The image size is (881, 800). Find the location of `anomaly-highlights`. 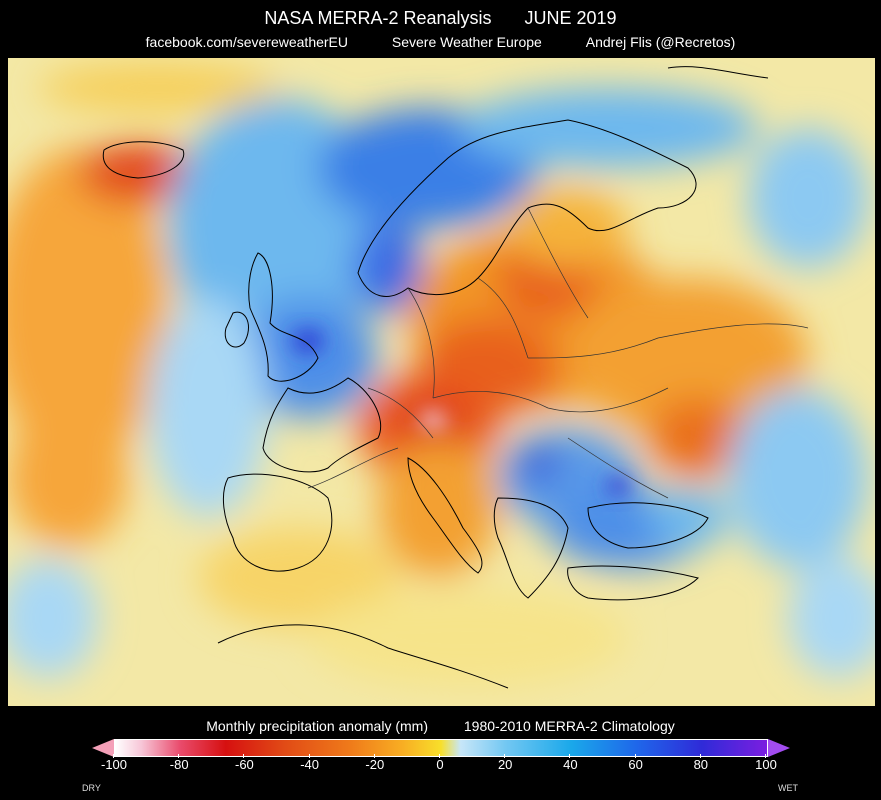

anomaly-highlights is located at coordinates (461, 412).